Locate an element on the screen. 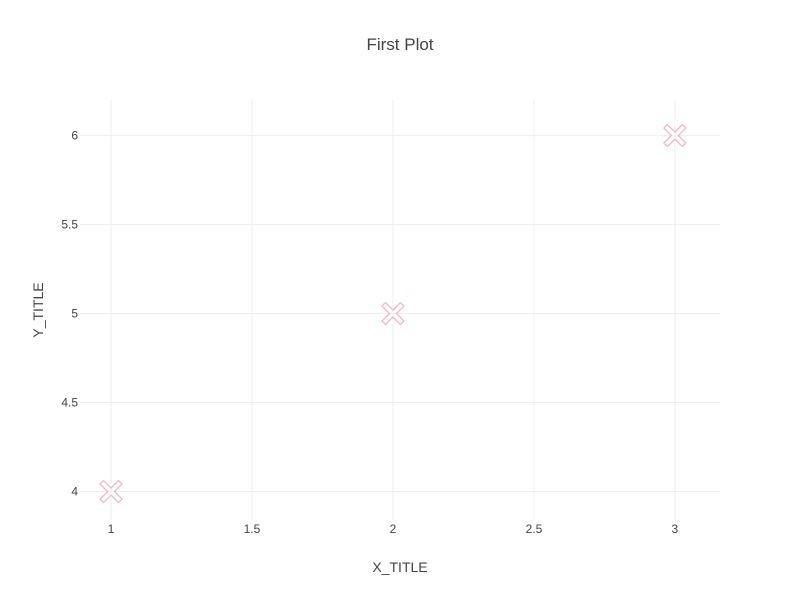 The height and width of the screenshot is (600, 800). y-tick-label: 4.5 is located at coordinates (69, 403).